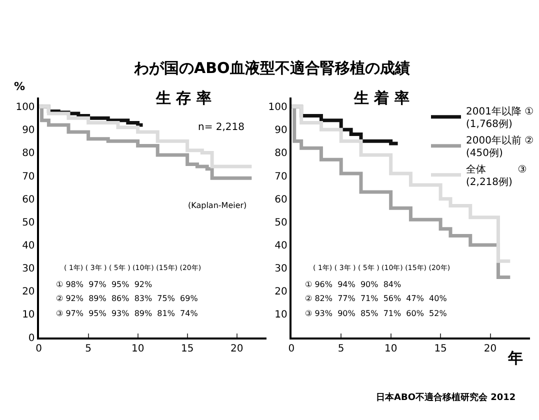 This screenshot has height=420, width=539. Describe the element at coordinates (31, 338) in the screenshot. I see `y-tick-label: 0` at that location.